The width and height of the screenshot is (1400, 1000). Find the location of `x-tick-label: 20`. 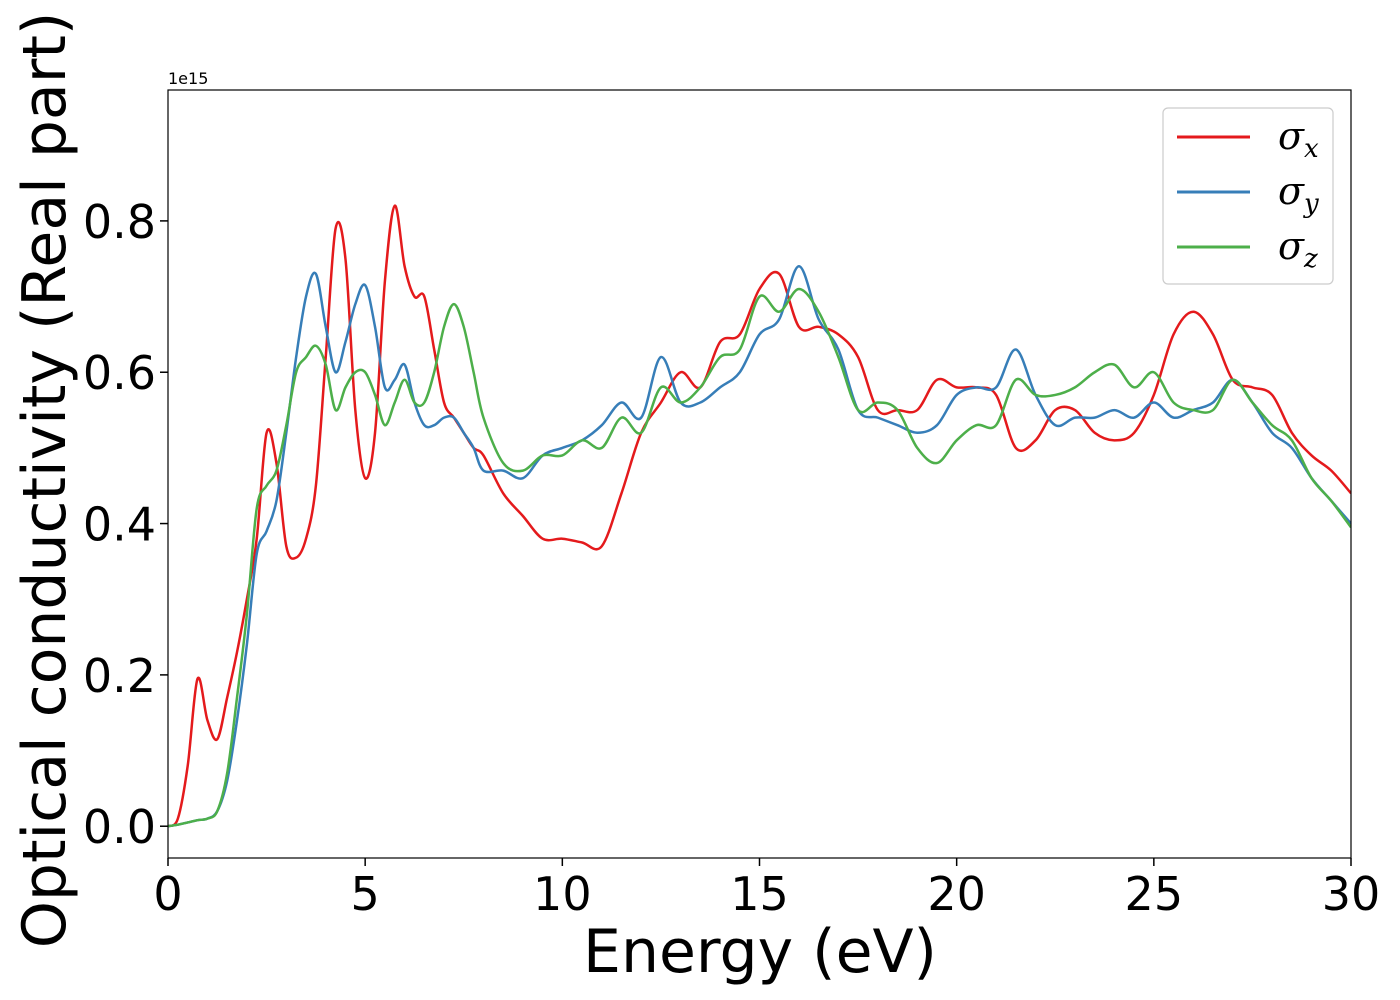

x-tick-label: 20 is located at coordinates (956, 894).